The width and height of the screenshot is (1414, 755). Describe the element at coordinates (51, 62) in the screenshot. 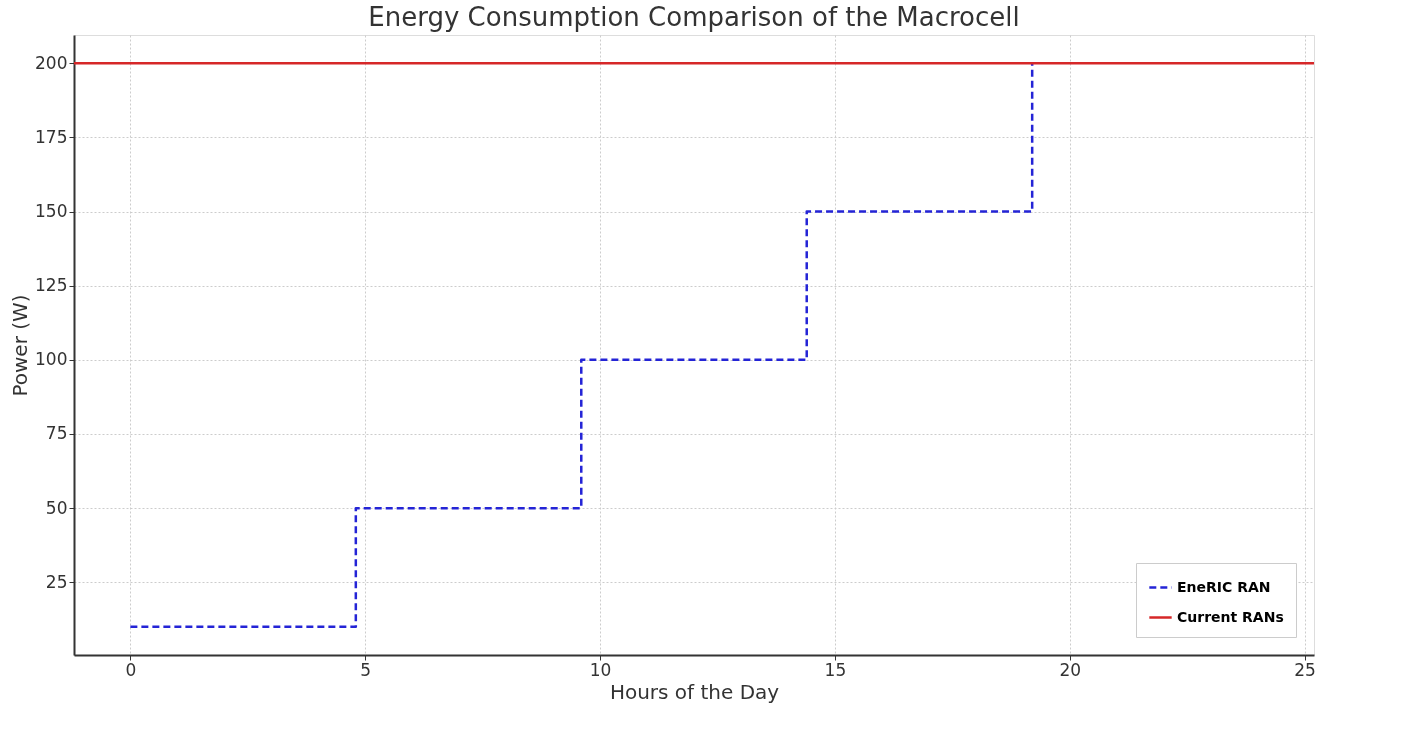

I see `y-tick-label: 200` at that location.